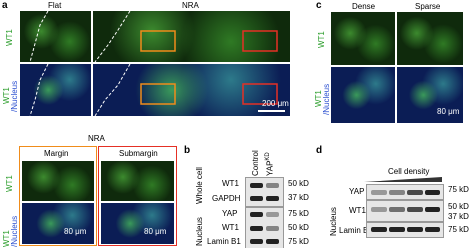  I want to click on lane-label: Control, so click(255, 163).